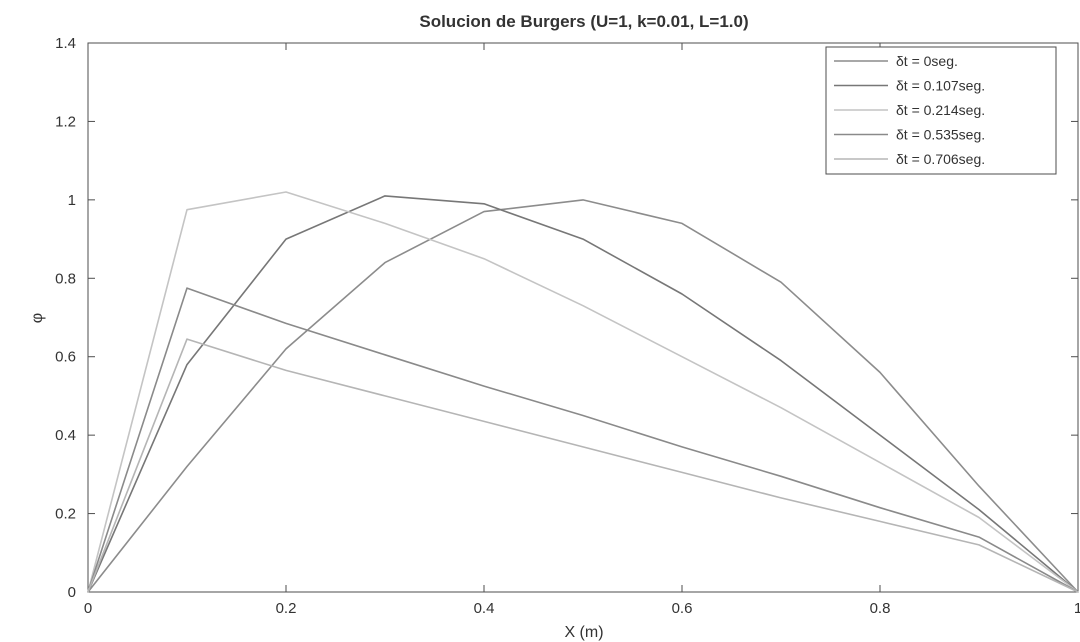 This screenshot has height=642, width=1080. I want to click on legend-entry-label: δt = 0.214seg., so click(940, 110).